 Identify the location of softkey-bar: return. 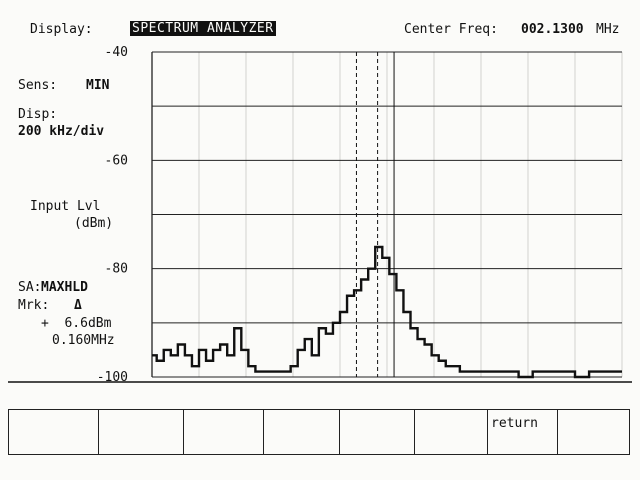
(319, 432).